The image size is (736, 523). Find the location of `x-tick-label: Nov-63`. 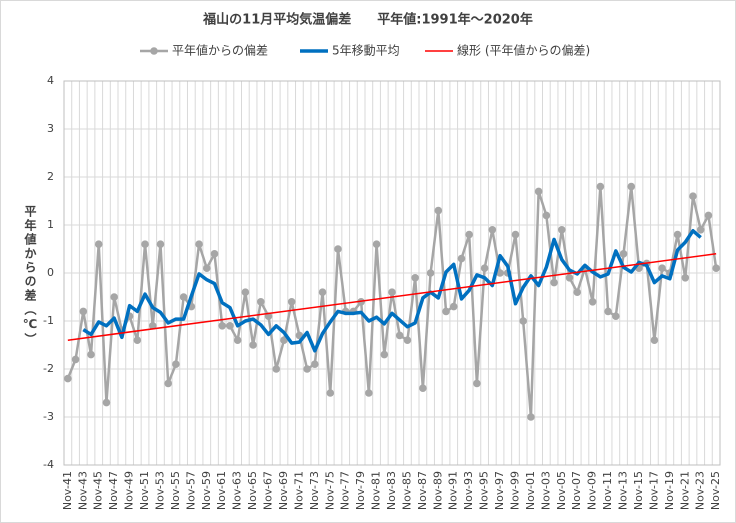

x-tick-label: Nov-63 is located at coordinates (237, 490).